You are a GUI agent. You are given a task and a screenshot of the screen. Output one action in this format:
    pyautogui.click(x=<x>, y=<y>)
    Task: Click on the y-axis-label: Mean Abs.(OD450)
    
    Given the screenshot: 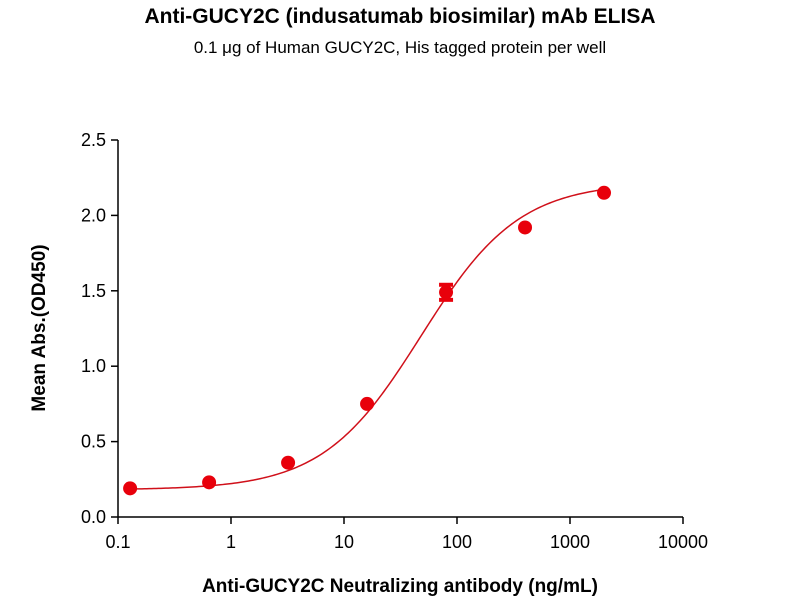 What is the action you would take?
    pyautogui.click(x=39, y=327)
    